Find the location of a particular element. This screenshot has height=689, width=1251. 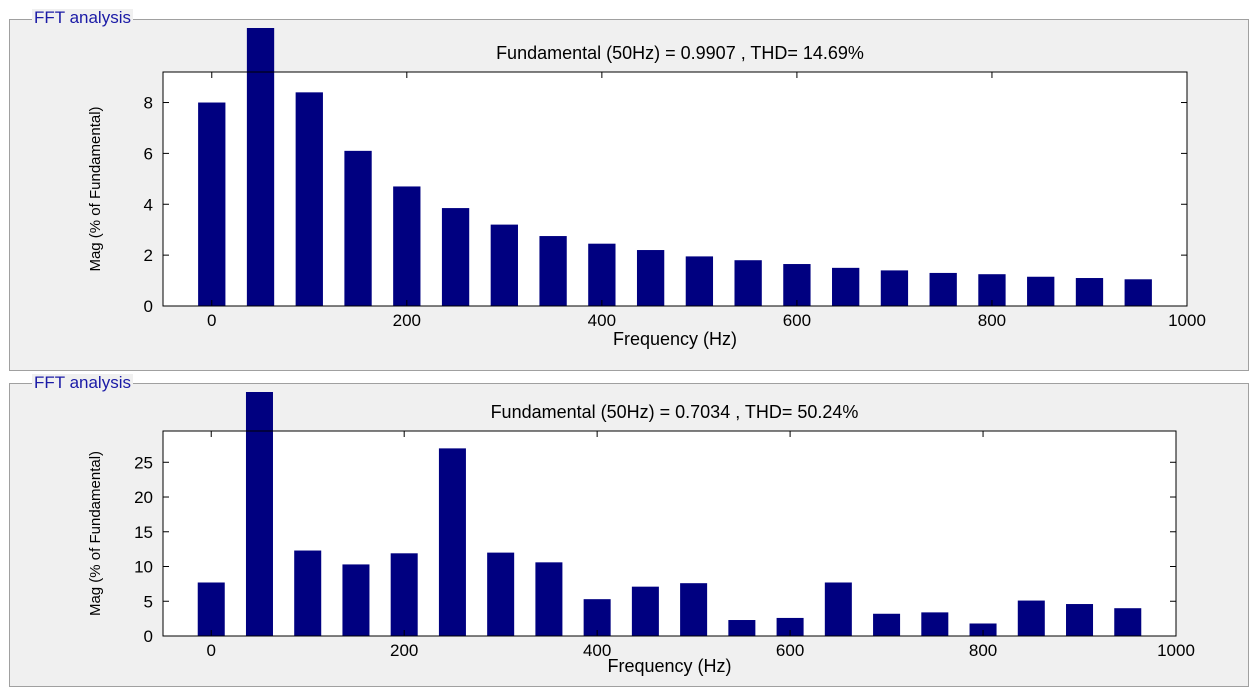

chart2-xtick-label: 0 is located at coordinates (211, 650).